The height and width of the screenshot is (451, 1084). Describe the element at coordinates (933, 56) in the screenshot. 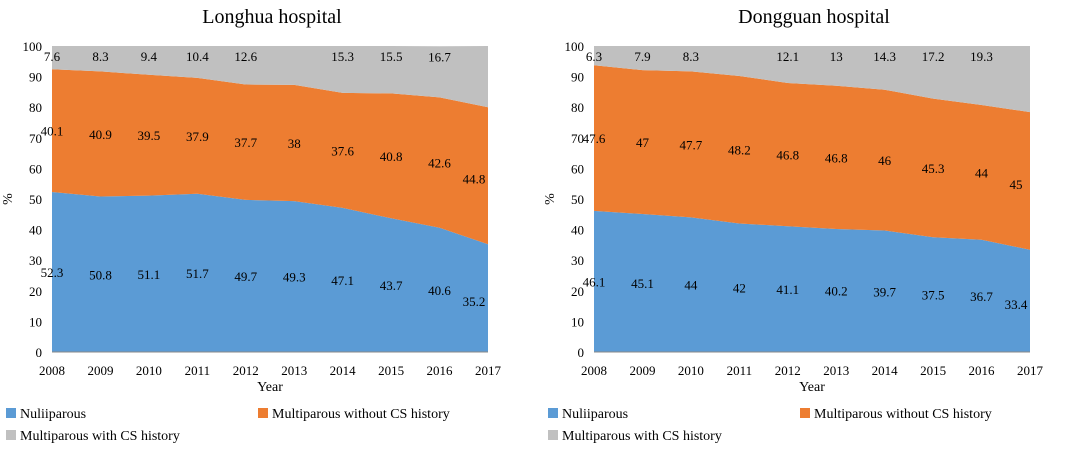

I see `data-label-multi-cs: 17.2` at that location.